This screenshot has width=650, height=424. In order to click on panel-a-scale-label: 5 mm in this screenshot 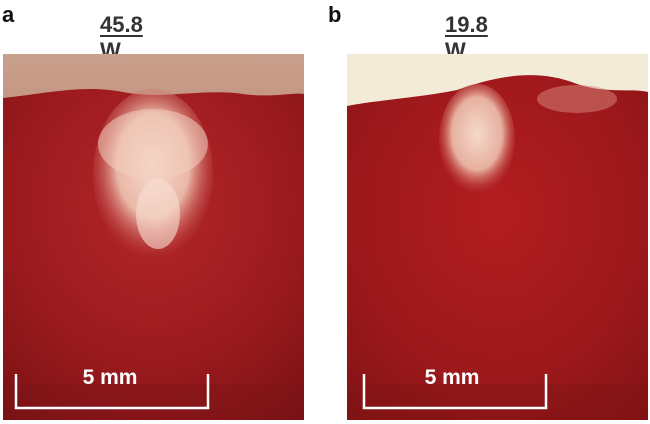, I will do `click(110, 377)`.